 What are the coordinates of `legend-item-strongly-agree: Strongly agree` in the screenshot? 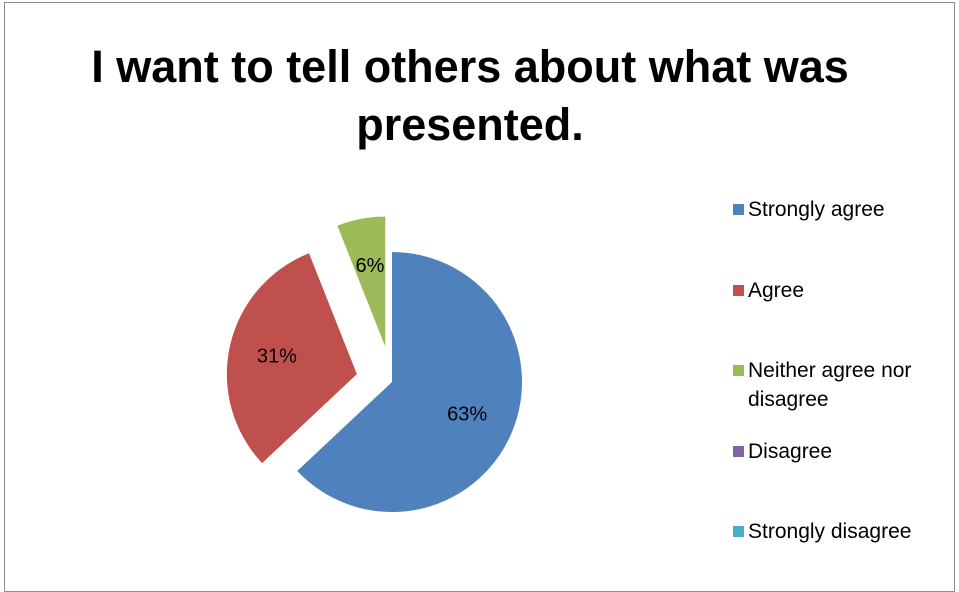 It's located at (840, 209).